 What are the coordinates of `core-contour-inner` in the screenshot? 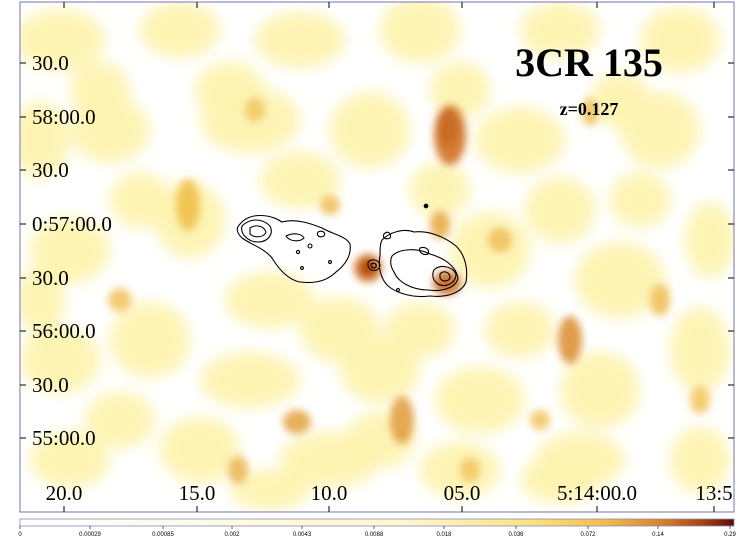 It's located at (373, 265).